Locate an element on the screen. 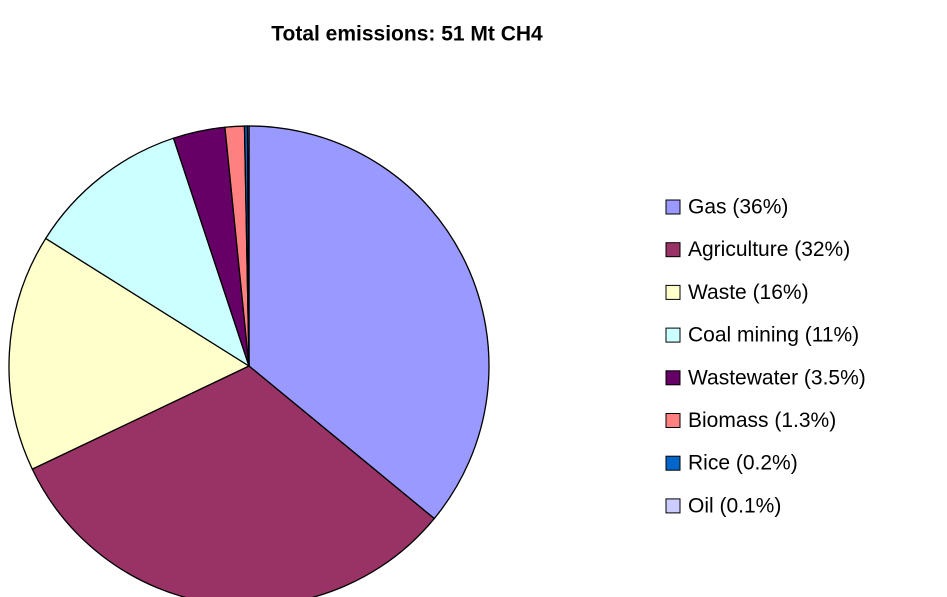 This screenshot has width=947, height=597. chart-title: Total emissions: 51 Mt CH4 is located at coordinates (407, 34).